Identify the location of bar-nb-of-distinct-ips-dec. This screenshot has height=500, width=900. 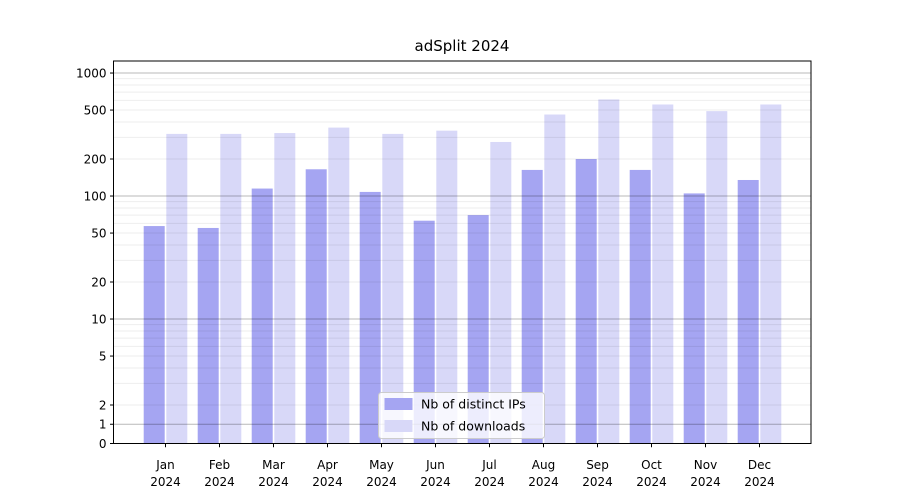
(748, 311).